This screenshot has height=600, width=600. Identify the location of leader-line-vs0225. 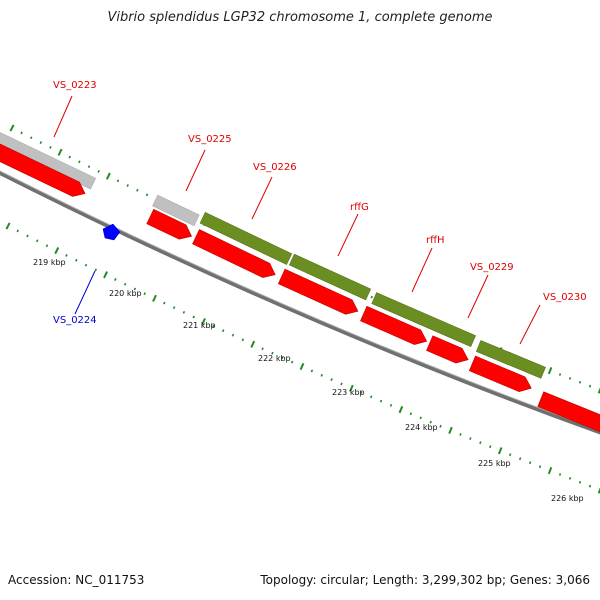
(195, 170).